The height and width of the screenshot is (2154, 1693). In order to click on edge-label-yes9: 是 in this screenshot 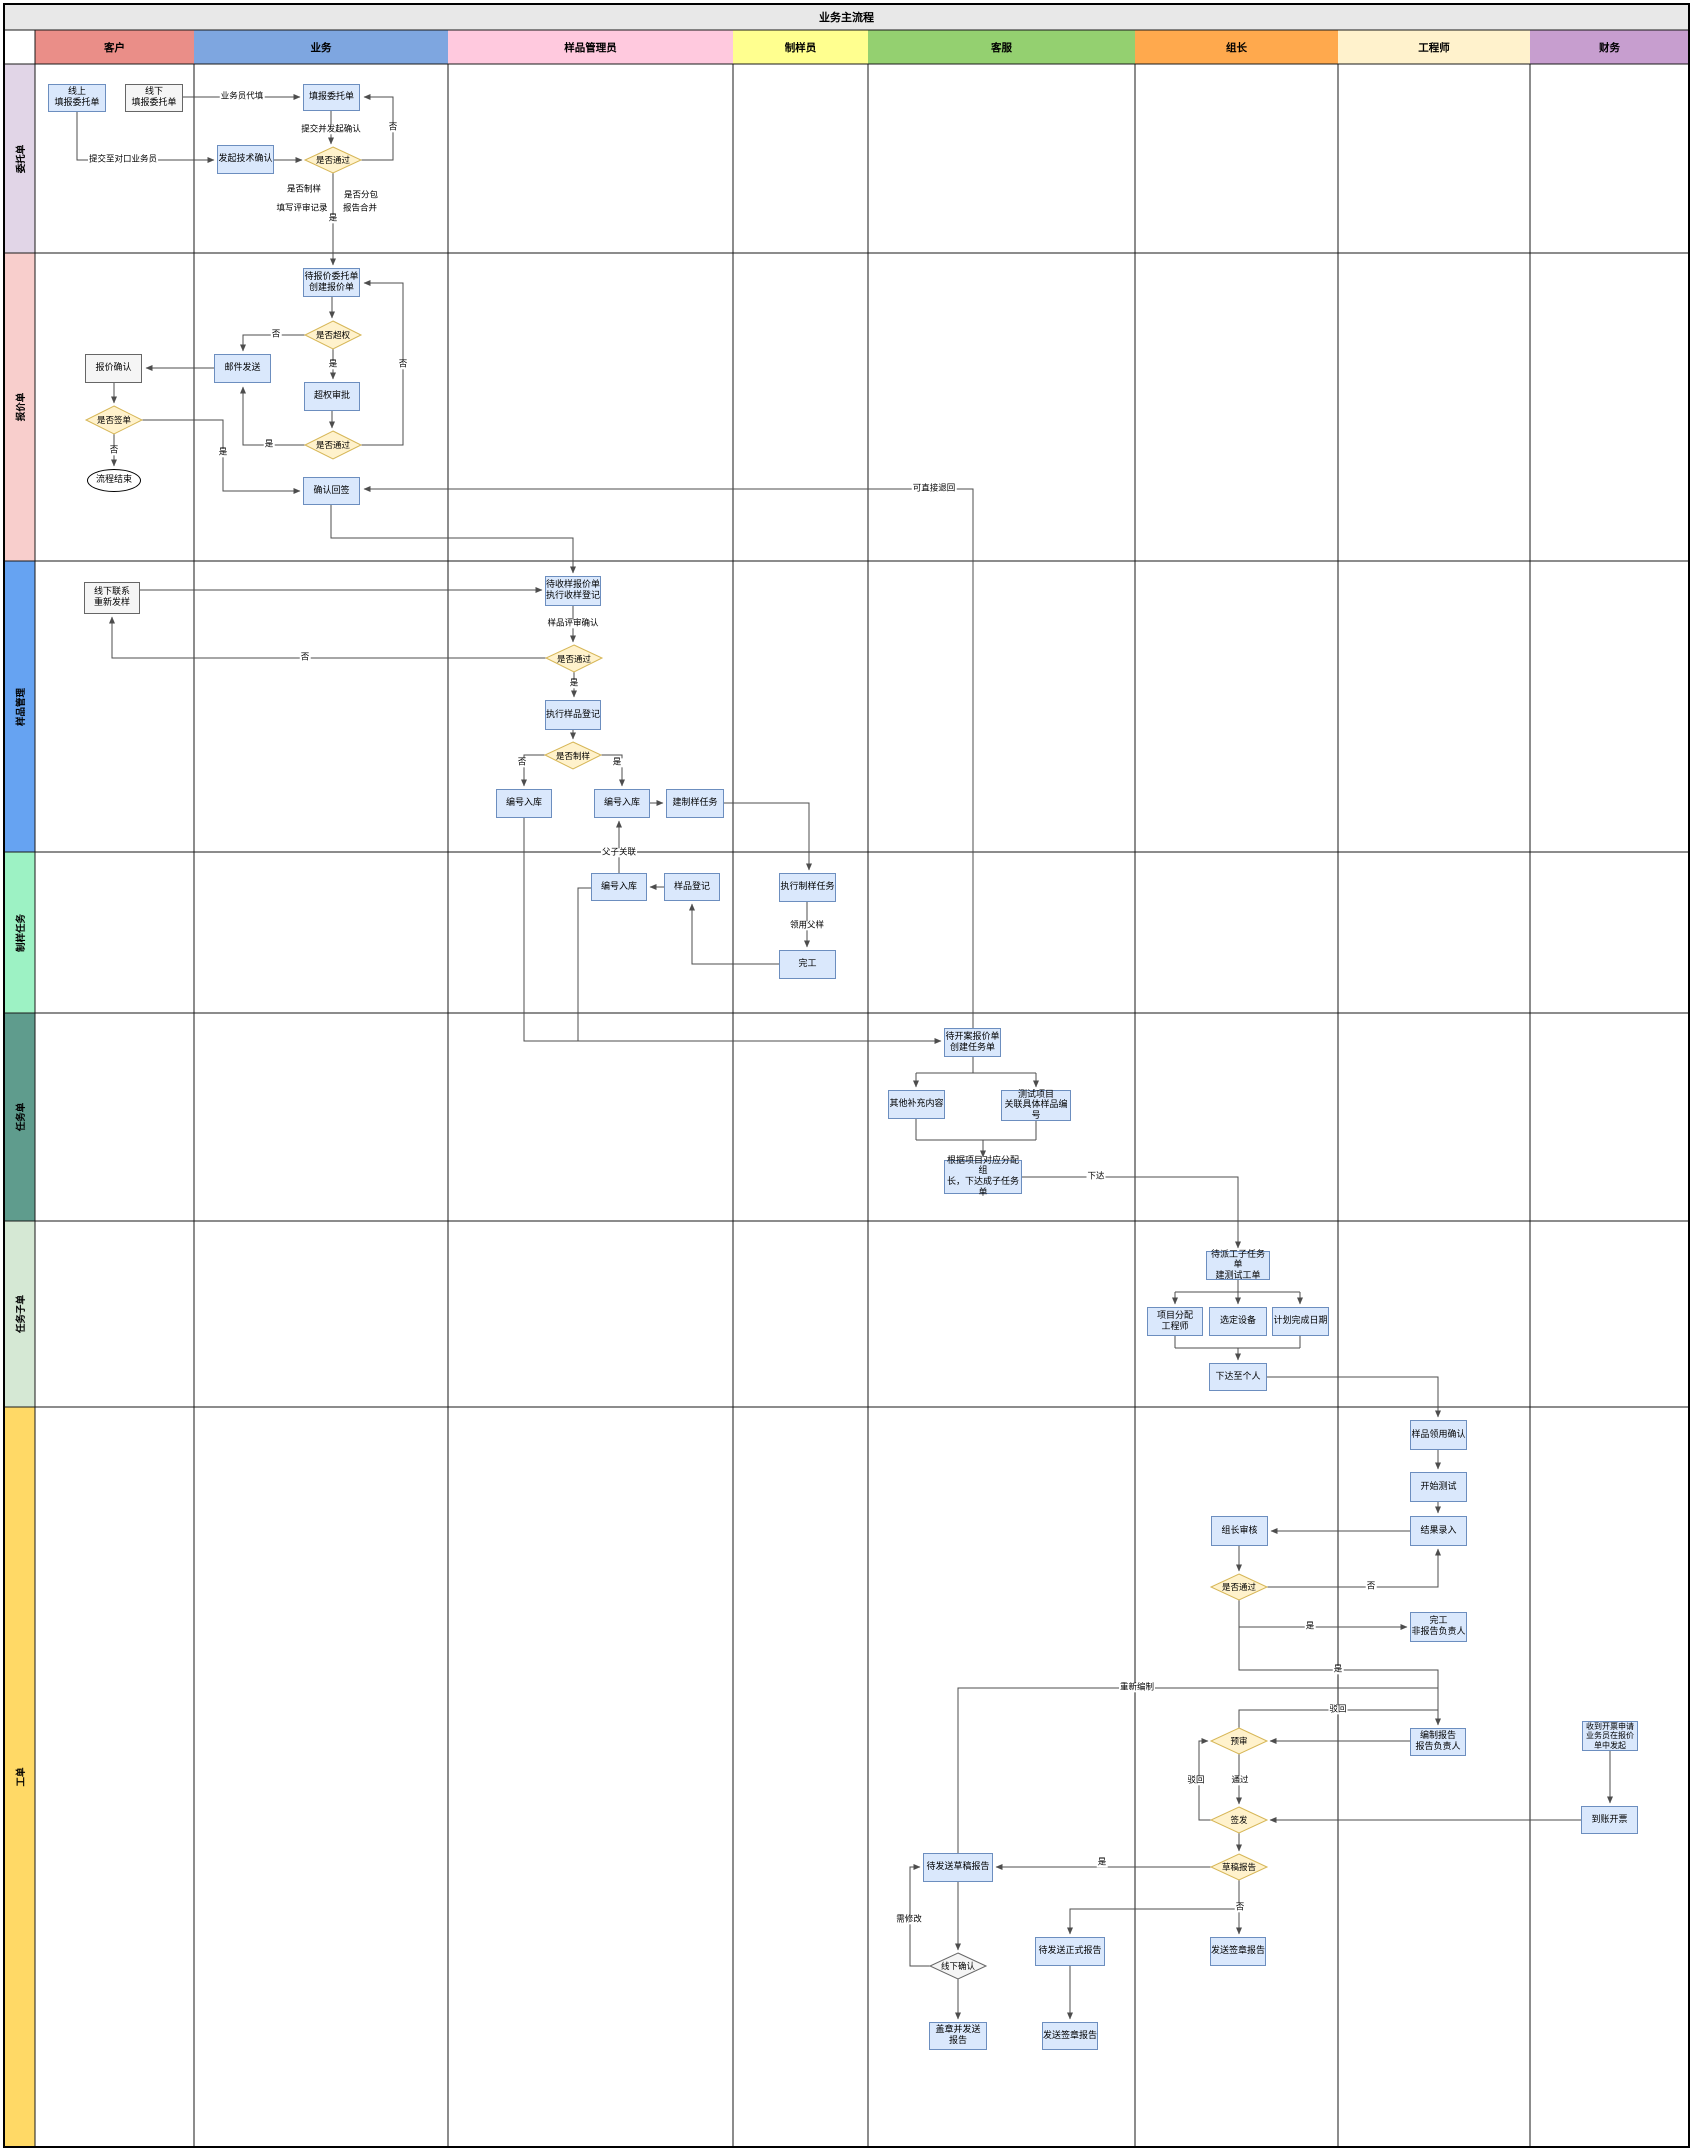, I will do `click(1102, 1862)`.